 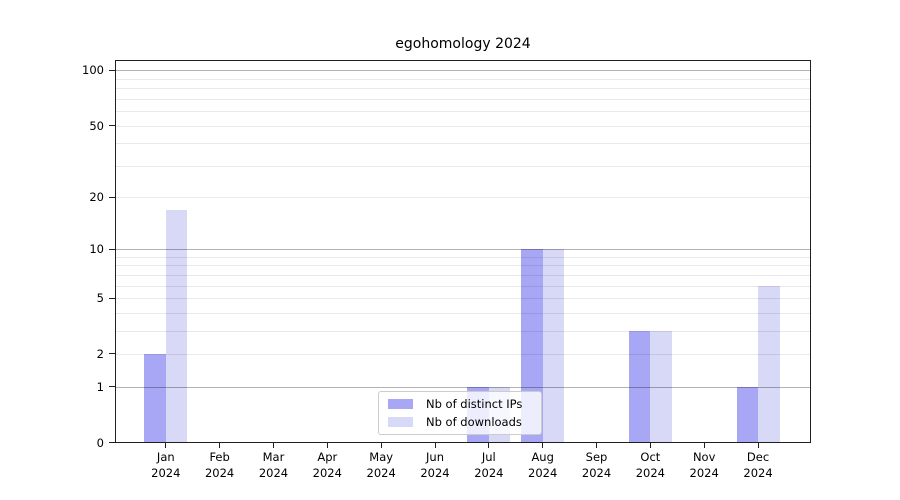 What do you see at coordinates (650, 465) in the screenshot?
I see `x-tick-label: Oct 2024` at bounding box center [650, 465].